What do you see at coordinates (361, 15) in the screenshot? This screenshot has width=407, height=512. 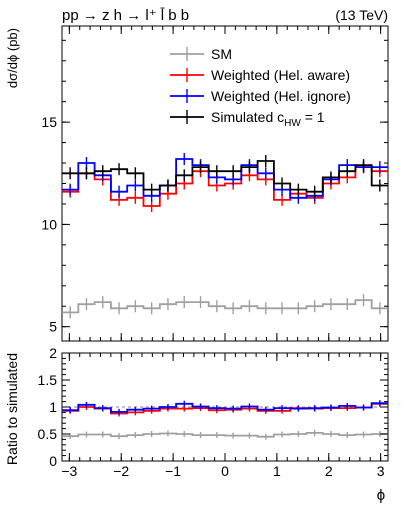 I see `energy-annotation: (13 TeV)` at bounding box center [361, 15].